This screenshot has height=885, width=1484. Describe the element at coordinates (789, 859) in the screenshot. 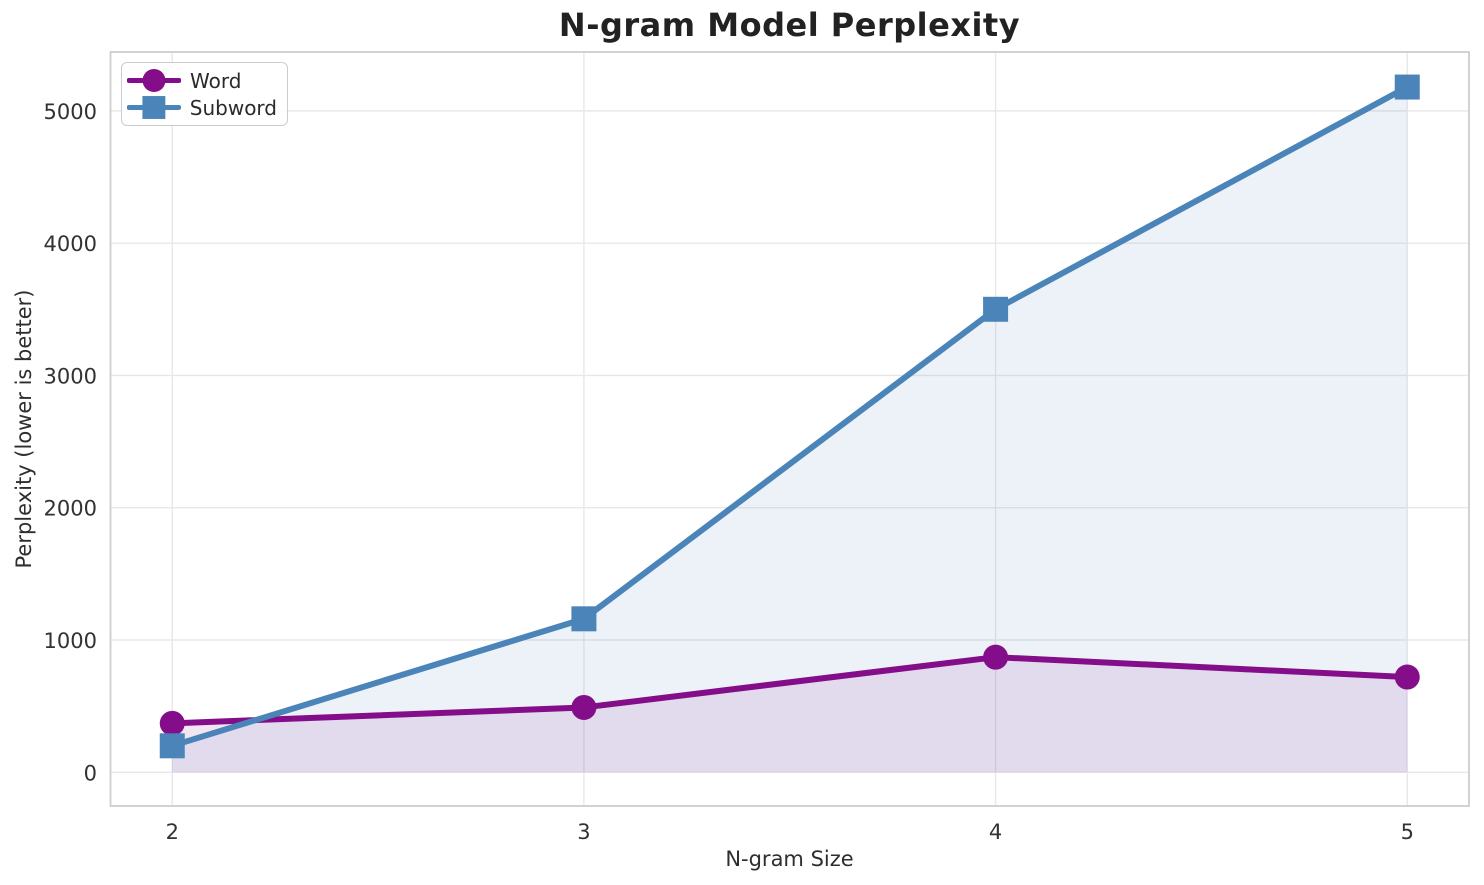

I see `x-axis-label: N-gram Size` at that location.